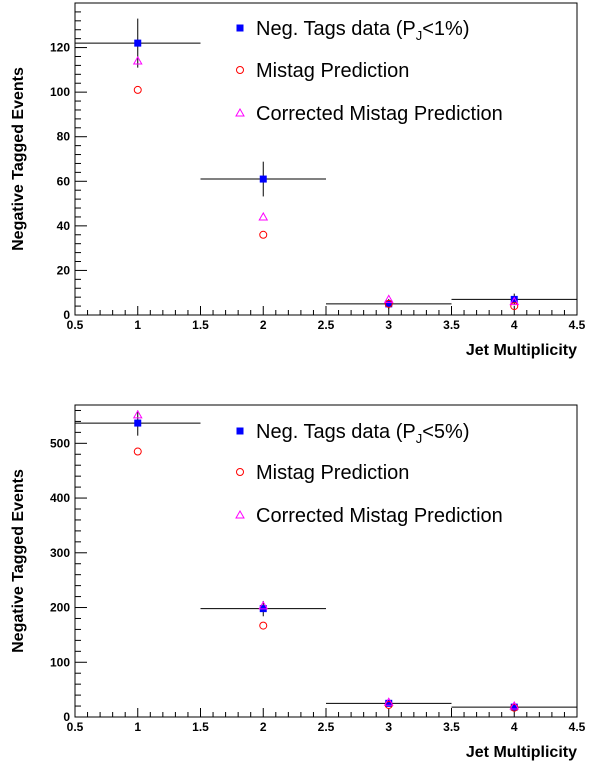 The height and width of the screenshot is (767, 598). I want to click on y-tick-label: 200, so click(60, 608).